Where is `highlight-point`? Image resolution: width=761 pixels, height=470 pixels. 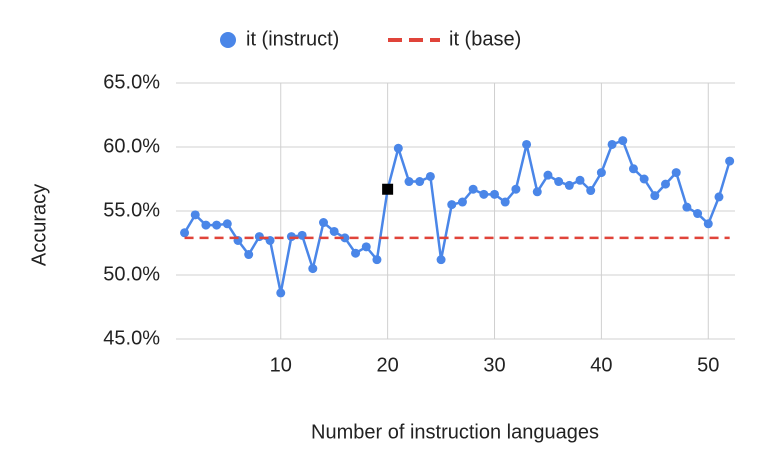 highlight-point is located at coordinates (388, 189).